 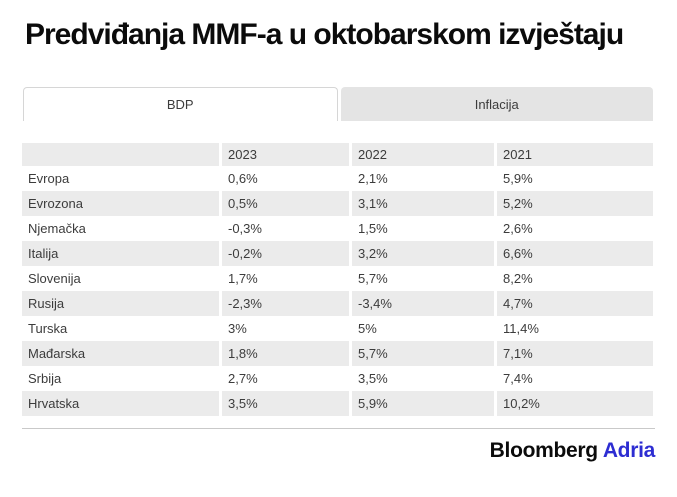 I want to click on table-header-row: 2023 2022 2021, so click(x=337, y=154).